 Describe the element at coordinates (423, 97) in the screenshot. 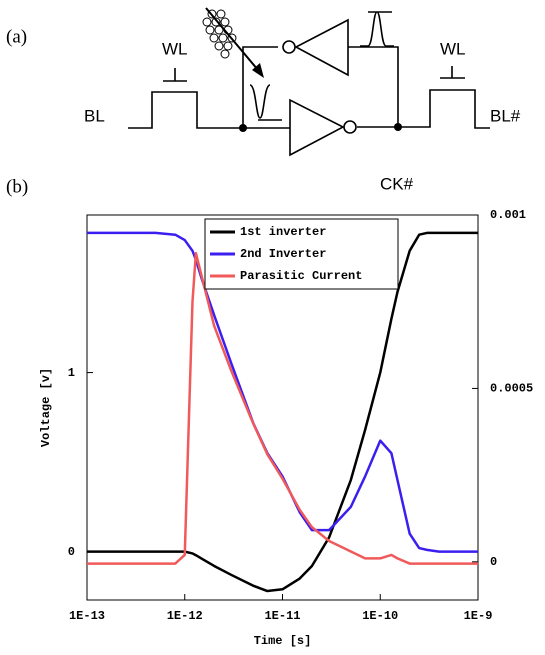

I see `right-access-transistor` at that location.